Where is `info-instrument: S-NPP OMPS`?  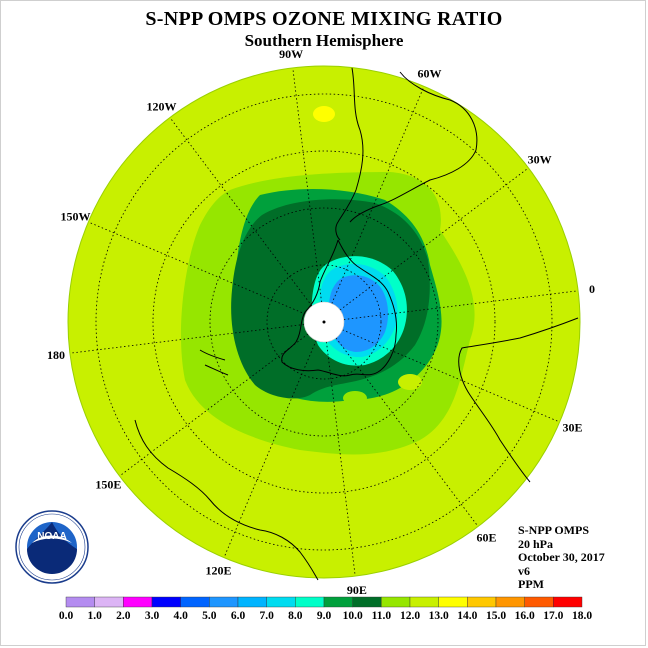
info-instrument: S-NPP OMPS is located at coordinates (553, 530).